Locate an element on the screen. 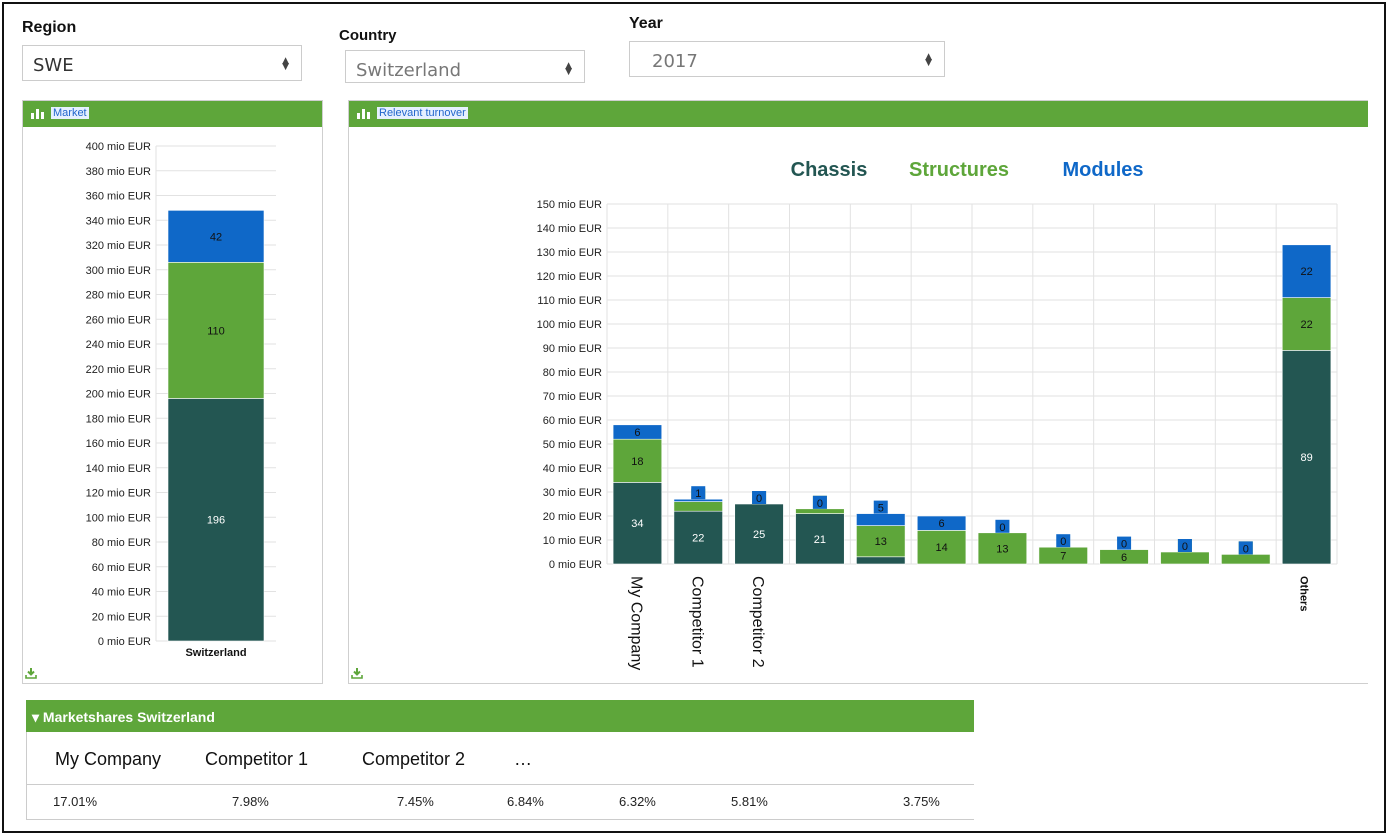  marketshares-header: ▾ Marketshares Switzerland is located at coordinates (500, 716).